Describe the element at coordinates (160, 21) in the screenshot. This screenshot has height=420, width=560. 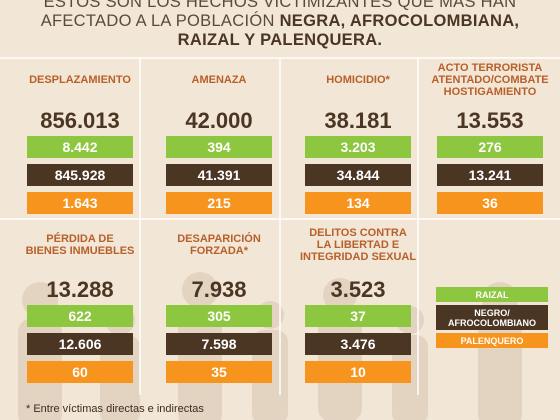
I see `header-text: AFECTADO A LA POBLACIÓN` at that location.